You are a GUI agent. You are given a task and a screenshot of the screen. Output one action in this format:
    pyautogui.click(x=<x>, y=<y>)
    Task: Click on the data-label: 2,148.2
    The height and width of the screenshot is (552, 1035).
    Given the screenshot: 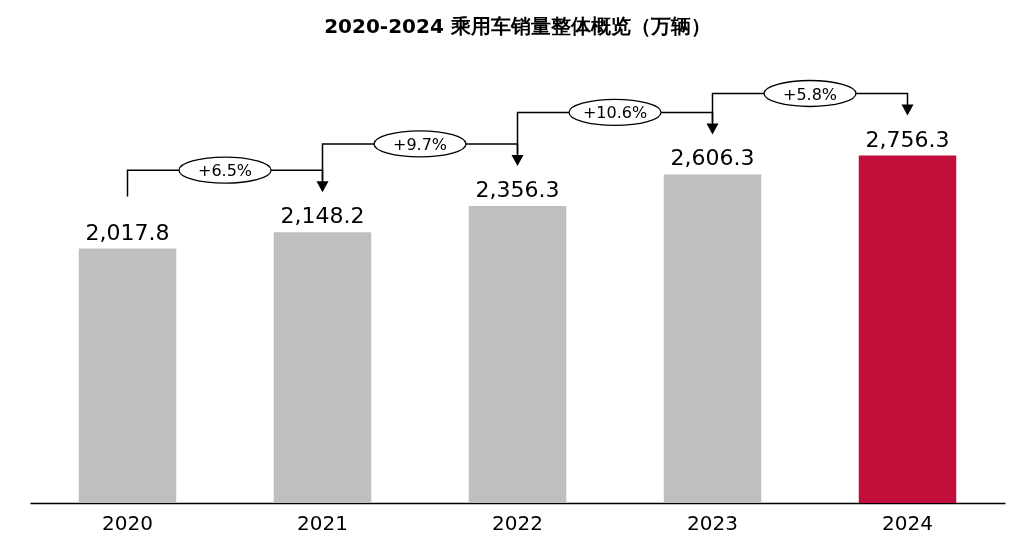 What is the action you would take?
    pyautogui.click(x=322, y=216)
    